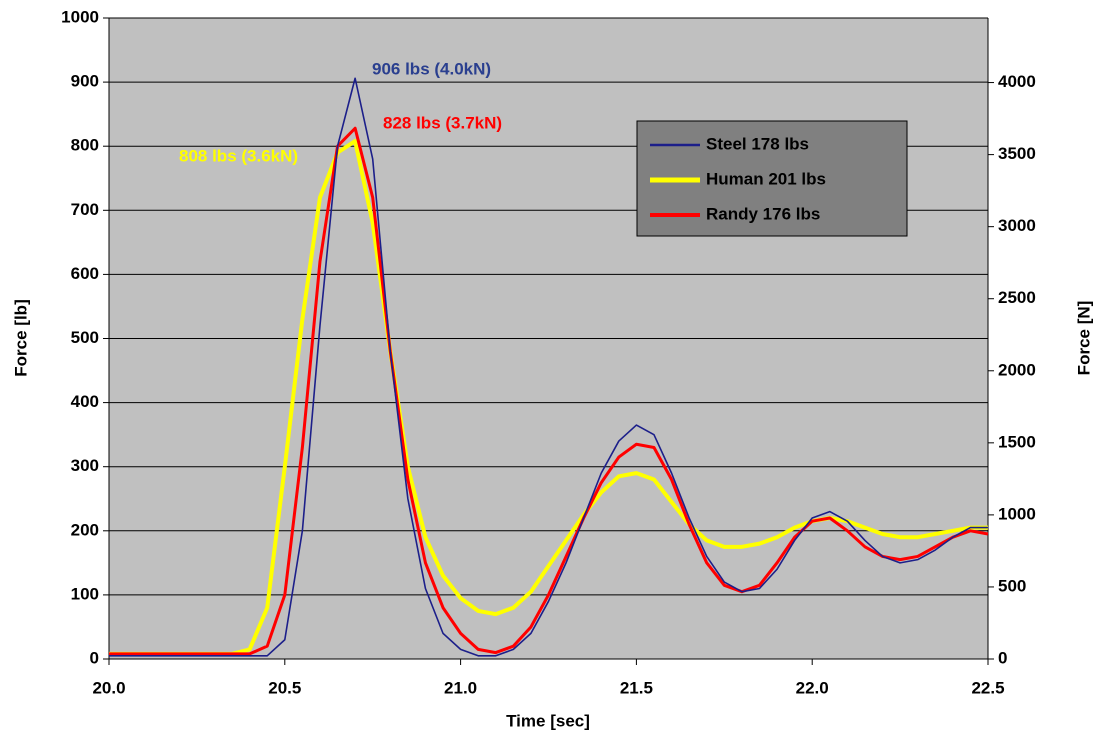 Image resolution: width=1104 pixels, height=745 pixels. I want to click on y2-tick-label: 1500, so click(1017, 441).